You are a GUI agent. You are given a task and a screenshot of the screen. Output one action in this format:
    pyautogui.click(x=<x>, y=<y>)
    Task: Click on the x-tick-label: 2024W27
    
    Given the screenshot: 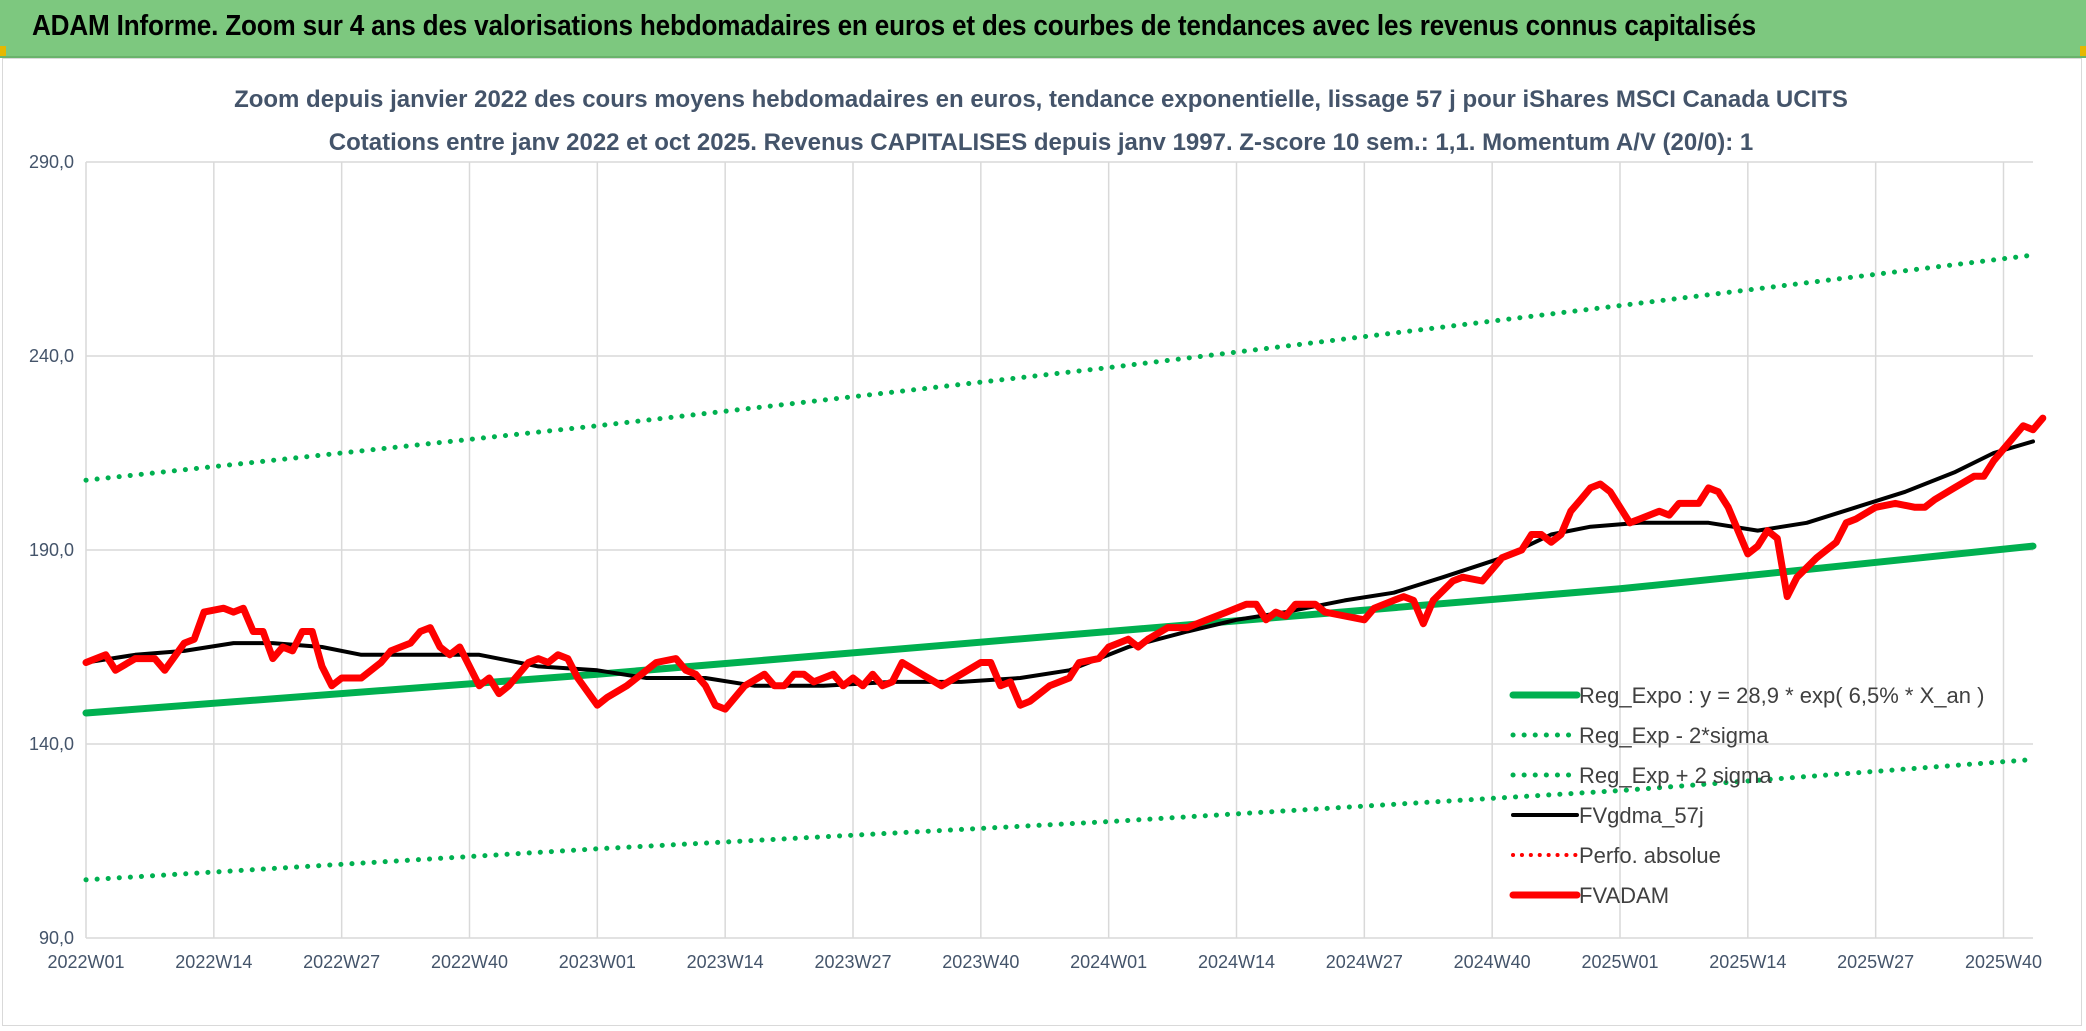 What is the action you would take?
    pyautogui.click(x=1364, y=962)
    